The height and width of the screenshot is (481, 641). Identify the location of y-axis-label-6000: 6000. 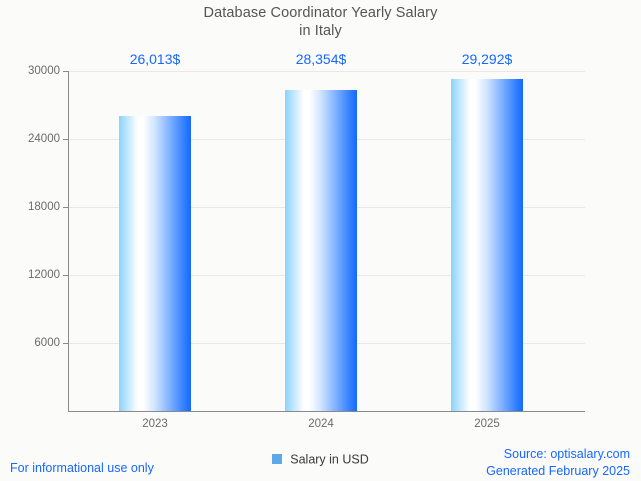
(47, 343).